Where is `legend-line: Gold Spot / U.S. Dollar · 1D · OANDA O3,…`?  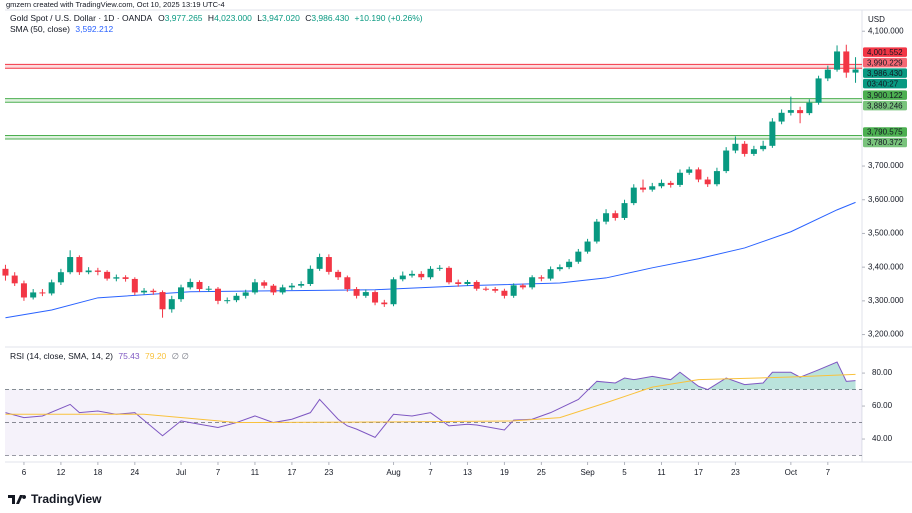
legend-line: Gold Spot / U.S. Dollar · 1D · OANDA O3,… is located at coordinates (216, 18).